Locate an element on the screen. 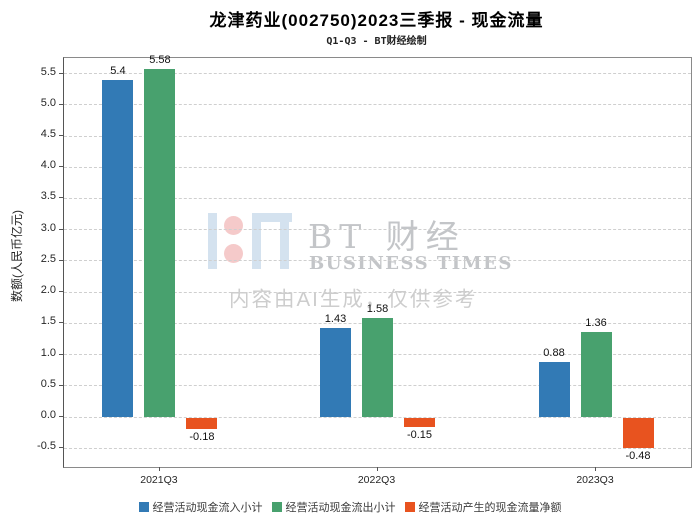  bar-value-label: 1.58 is located at coordinates (377, 309).